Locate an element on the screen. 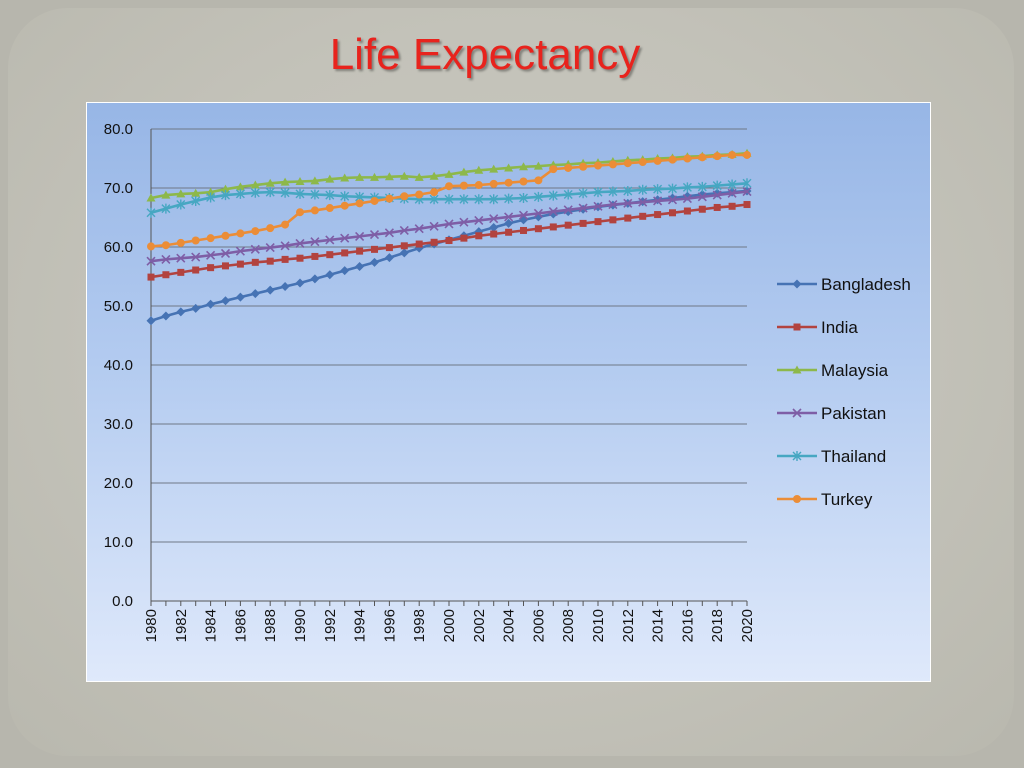 The image size is (1024, 768). x-tick-label: 2004 is located at coordinates (509, 625).